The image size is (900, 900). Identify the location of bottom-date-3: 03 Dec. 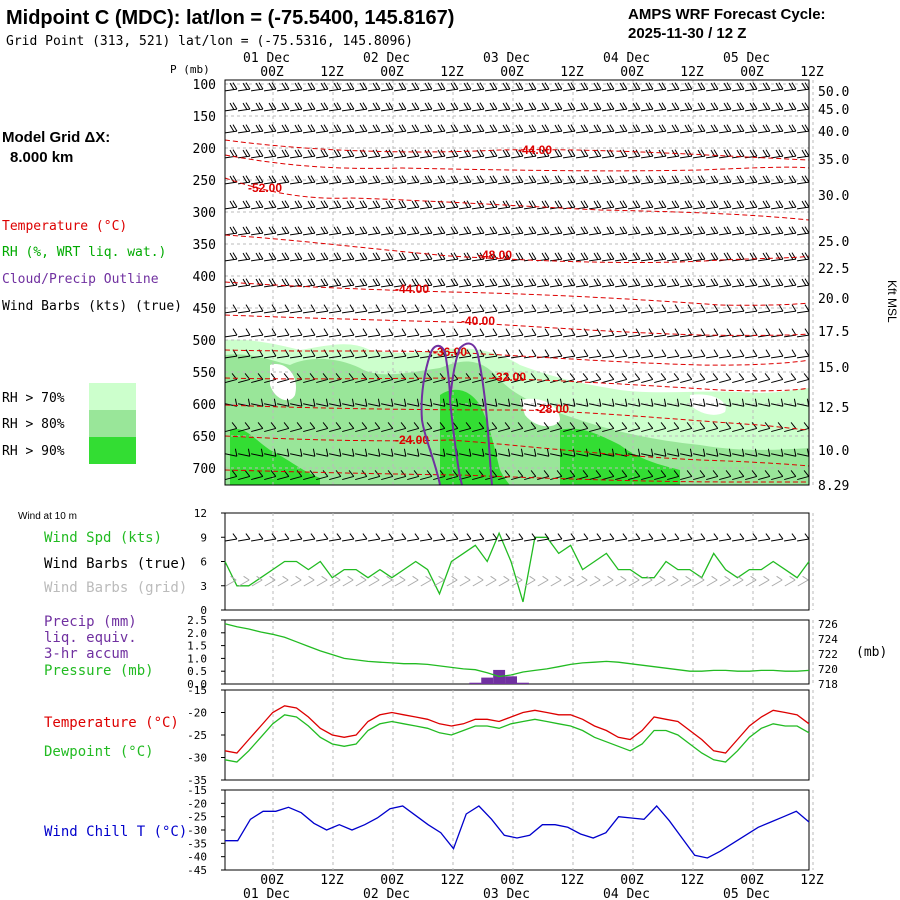
(506, 893).